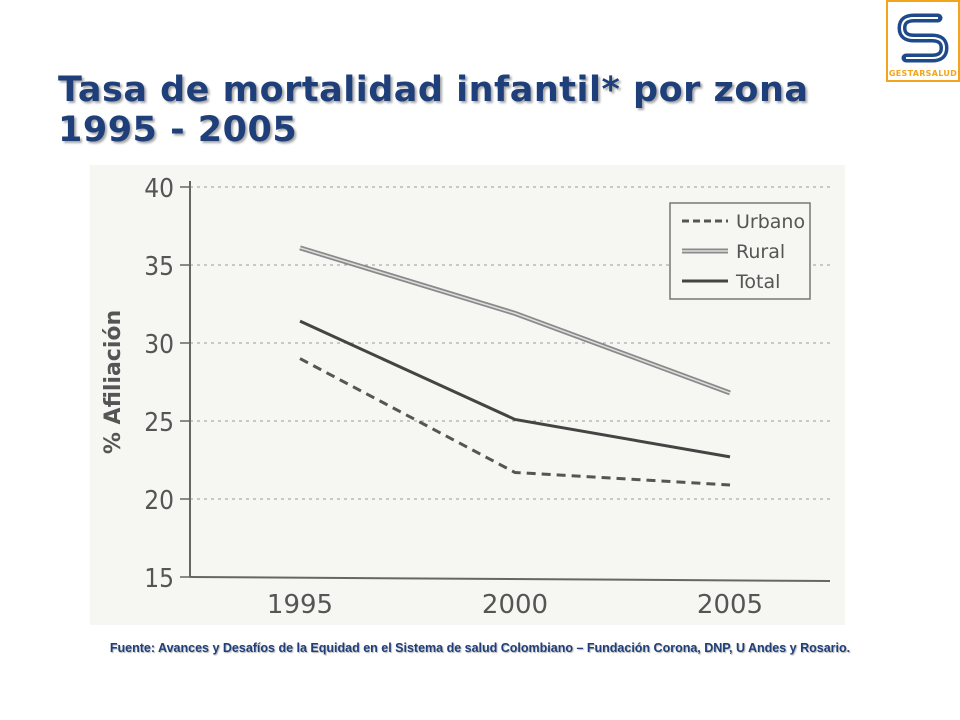 This screenshot has width=960, height=720. What do you see at coordinates (300, 605) in the screenshot?
I see `x-tick-label: 1995` at bounding box center [300, 605].